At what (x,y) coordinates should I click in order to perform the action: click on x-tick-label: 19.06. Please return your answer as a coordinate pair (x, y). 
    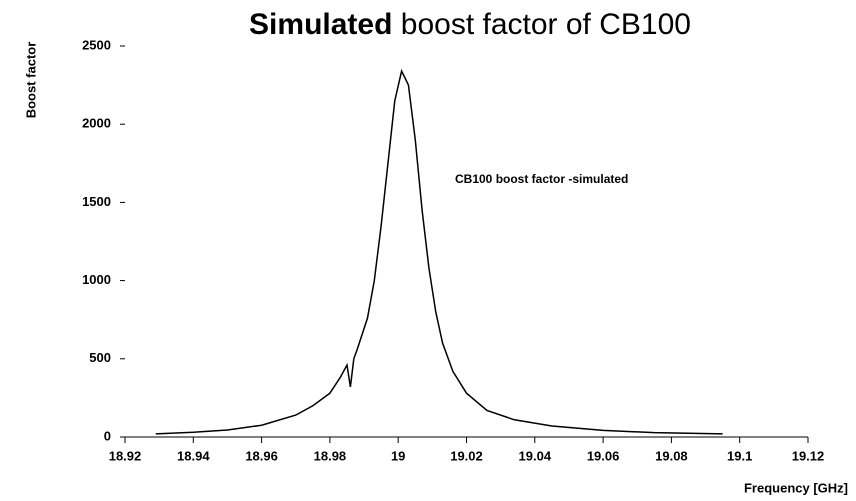
    Looking at the image, I should click on (603, 455).